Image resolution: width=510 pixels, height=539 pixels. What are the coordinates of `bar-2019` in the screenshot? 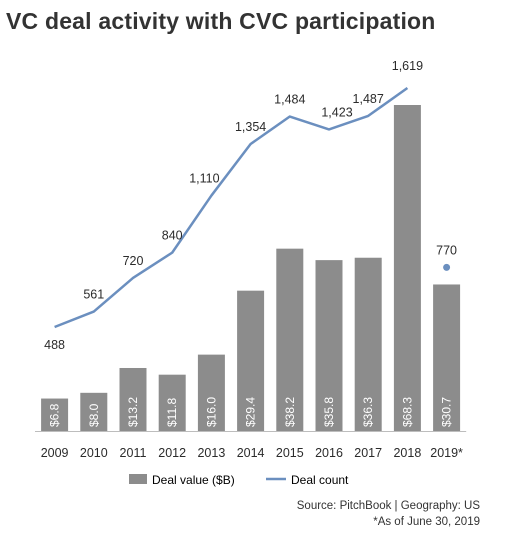 It's located at (447, 357).